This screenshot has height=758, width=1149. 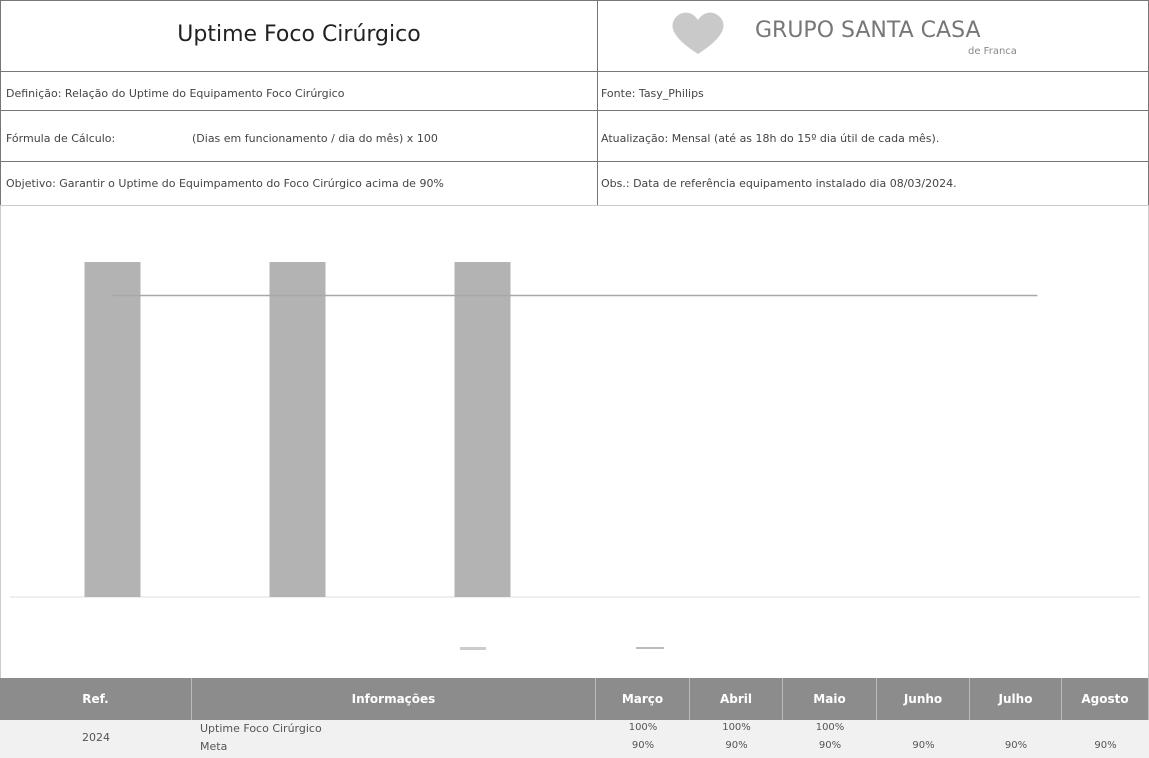 What do you see at coordinates (394, 699) in the screenshot?
I see `column-header: Informações` at bounding box center [394, 699].